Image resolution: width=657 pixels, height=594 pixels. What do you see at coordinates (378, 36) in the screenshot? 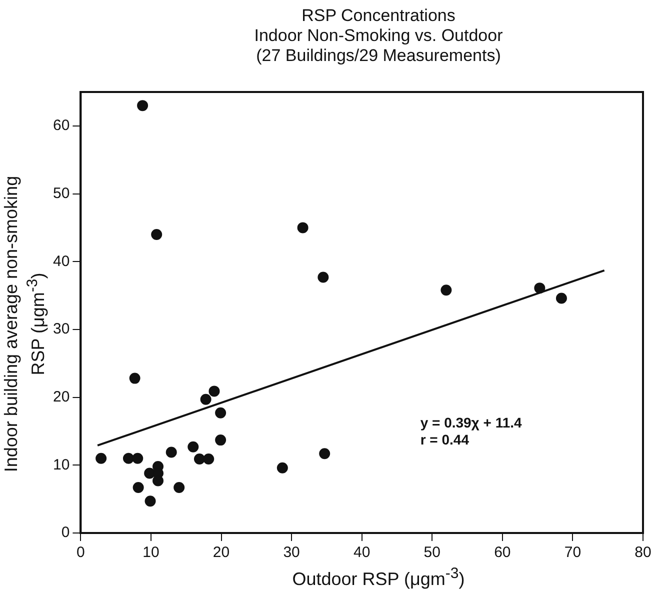
I see `chart-title: RSP Concentrations Indoor Non-Smoking vs. Outdoor (27 Buildings/29 Measurements)` at bounding box center [378, 36].